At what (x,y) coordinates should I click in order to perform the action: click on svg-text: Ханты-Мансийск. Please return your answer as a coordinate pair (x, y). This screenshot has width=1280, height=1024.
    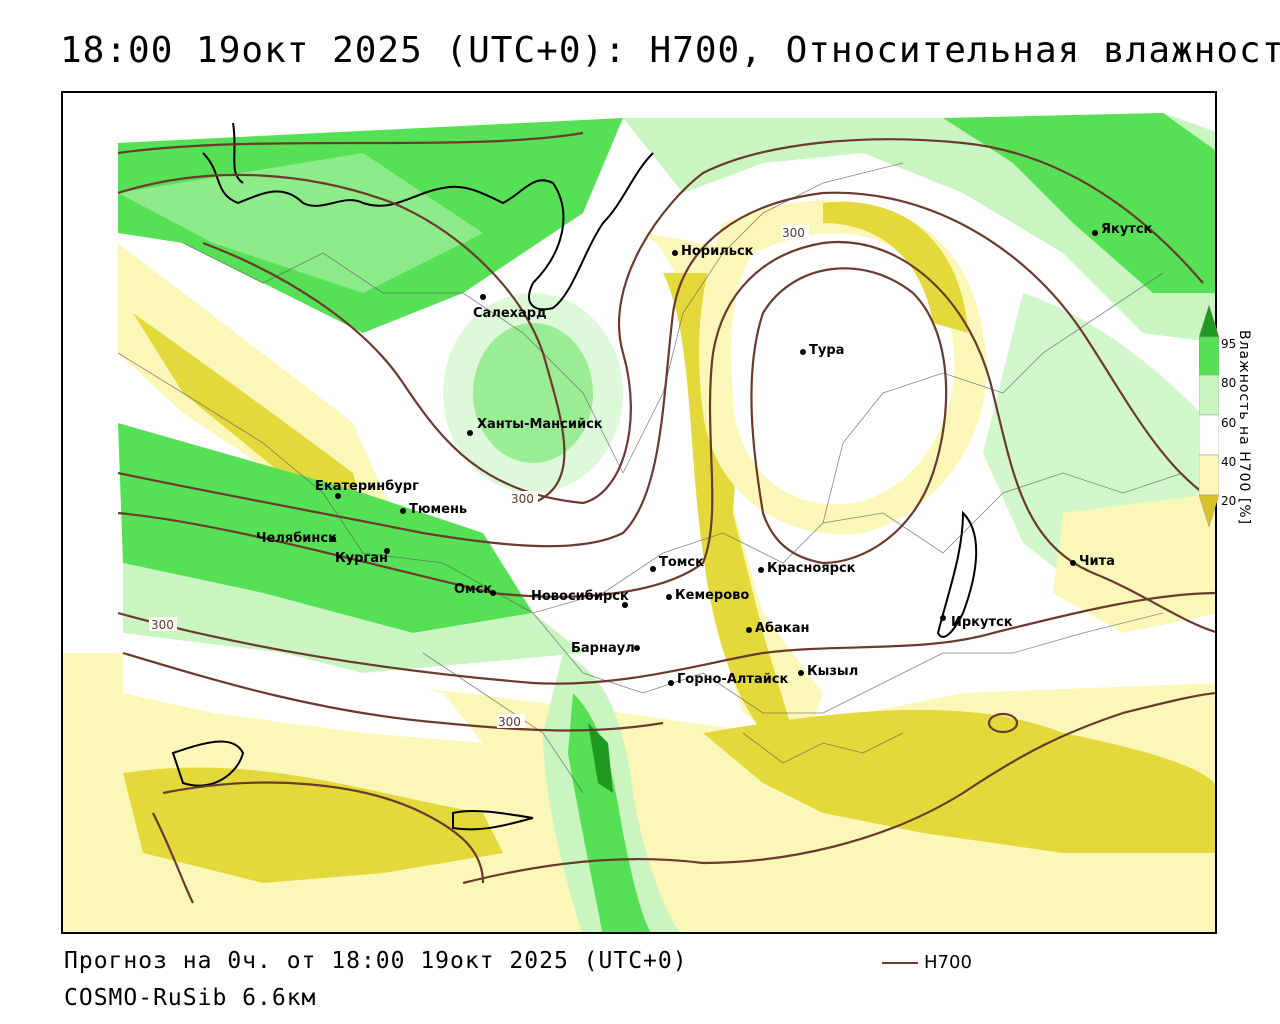
    Looking at the image, I should click on (540, 424).